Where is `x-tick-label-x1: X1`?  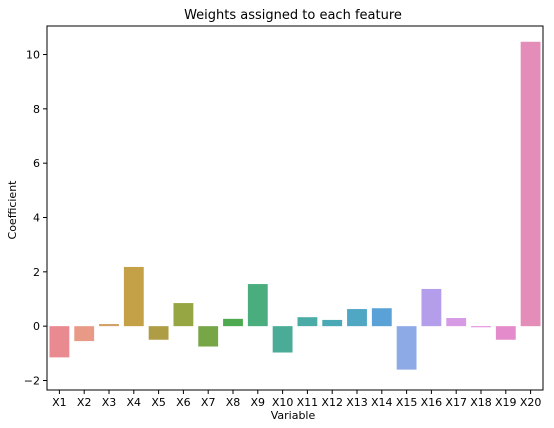 x-tick-label-x1: X1 is located at coordinates (59, 402).